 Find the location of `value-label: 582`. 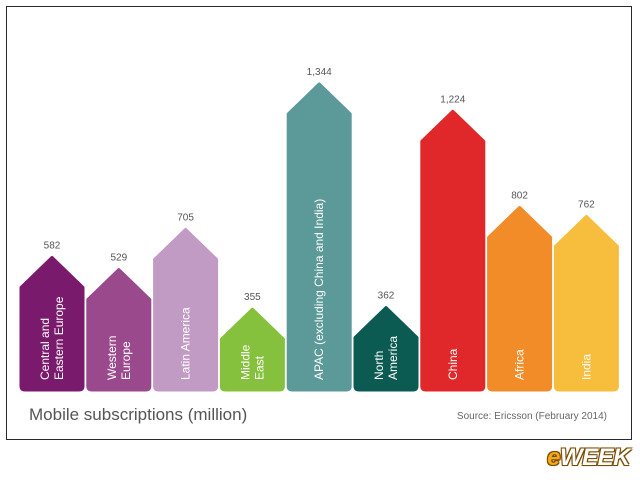

value-label: 582 is located at coordinates (52, 245).